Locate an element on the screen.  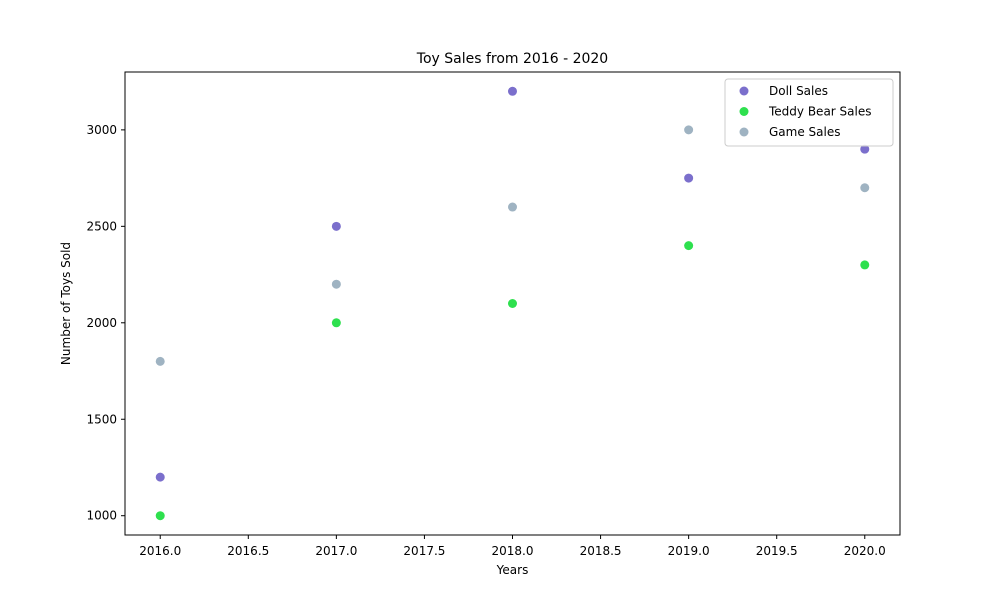
legend-label: Teddy Bear Sales is located at coordinates (819, 112).